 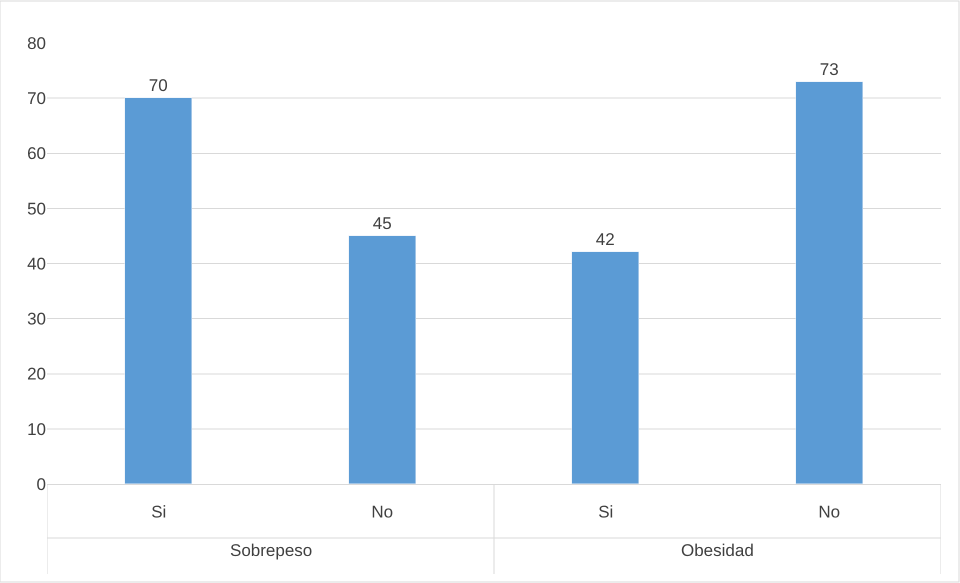 I want to click on text: Obesidad, so click(x=717, y=550).